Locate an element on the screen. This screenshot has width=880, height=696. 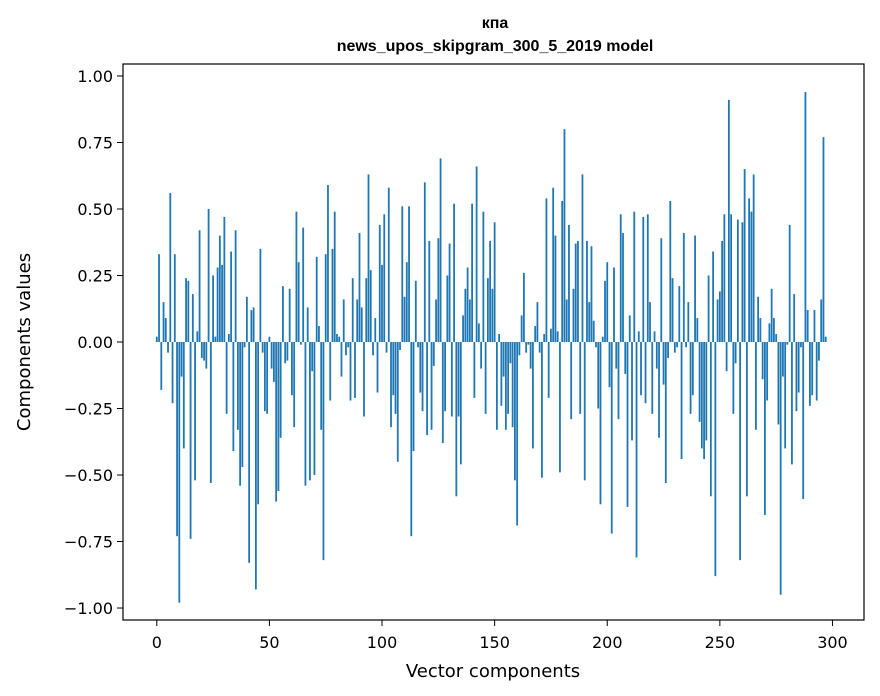
y-tick-label: −0.25 is located at coordinates (88, 409).